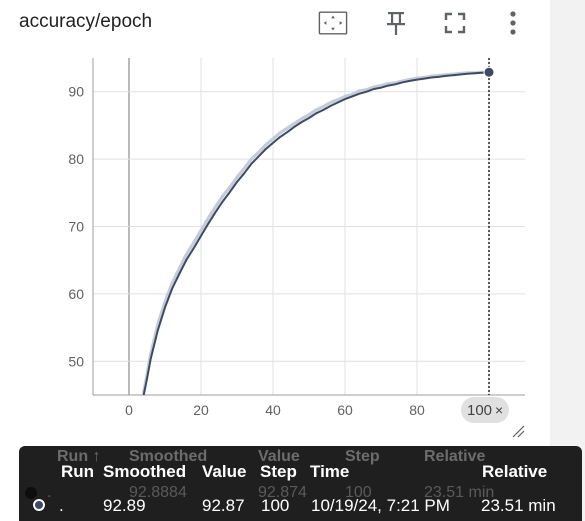 The height and width of the screenshot is (521, 585). Describe the element at coordinates (396, 23) in the screenshot. I see `pin-icon` at that location.